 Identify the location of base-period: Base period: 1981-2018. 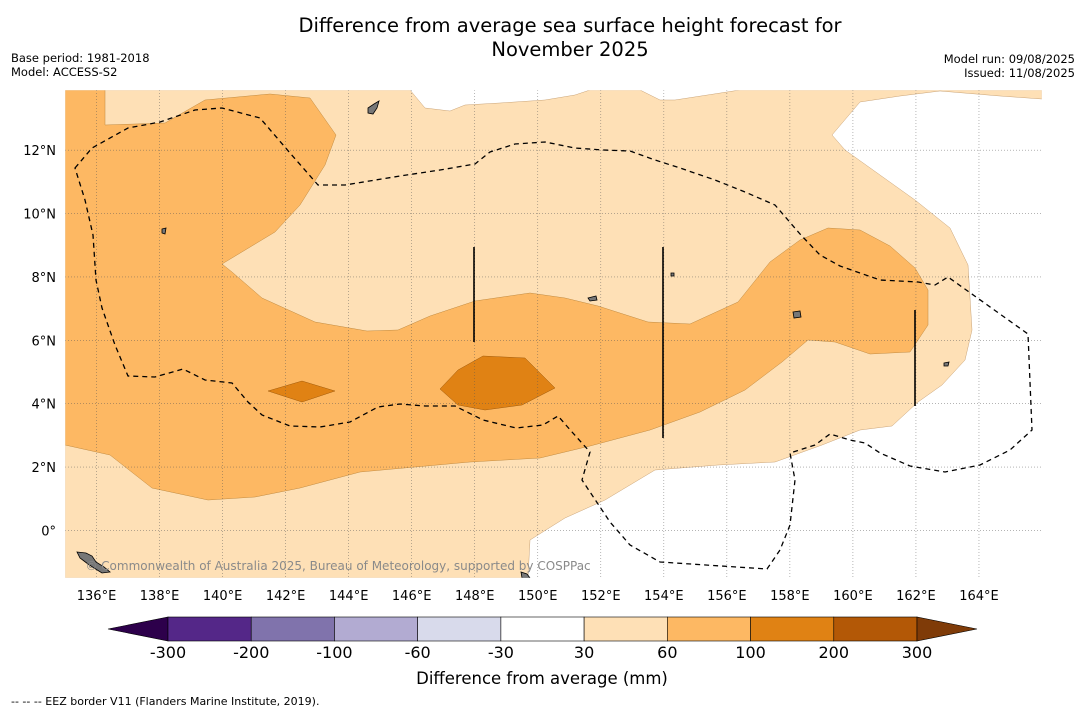
(80, 58).